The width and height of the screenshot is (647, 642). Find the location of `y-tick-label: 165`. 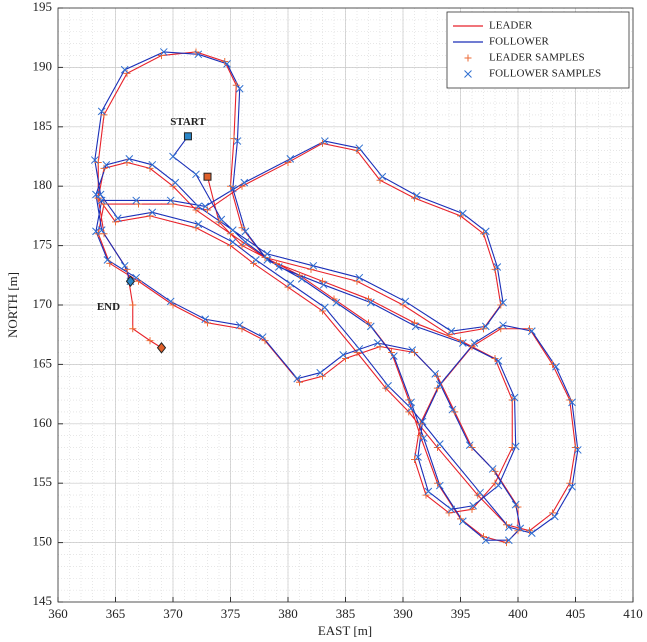

y-tick-label: 165 is located at coordinates (43, 362).